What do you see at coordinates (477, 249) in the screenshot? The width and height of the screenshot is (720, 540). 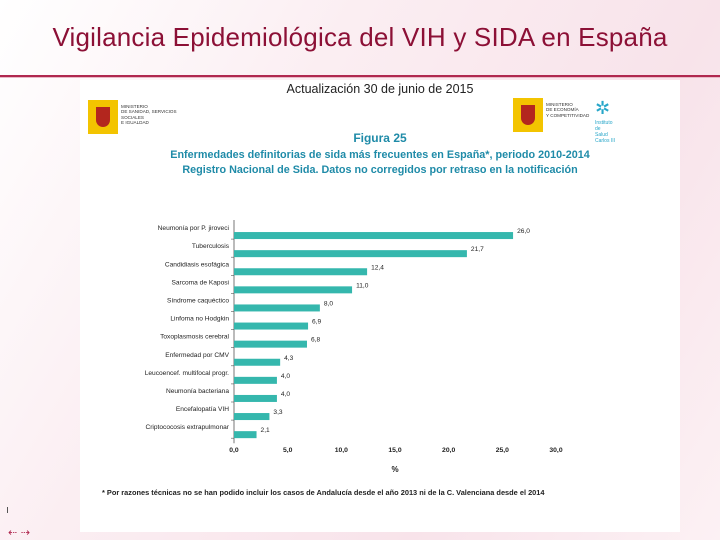 I see `data-label: 21,7` at bounding box center [477, 249].